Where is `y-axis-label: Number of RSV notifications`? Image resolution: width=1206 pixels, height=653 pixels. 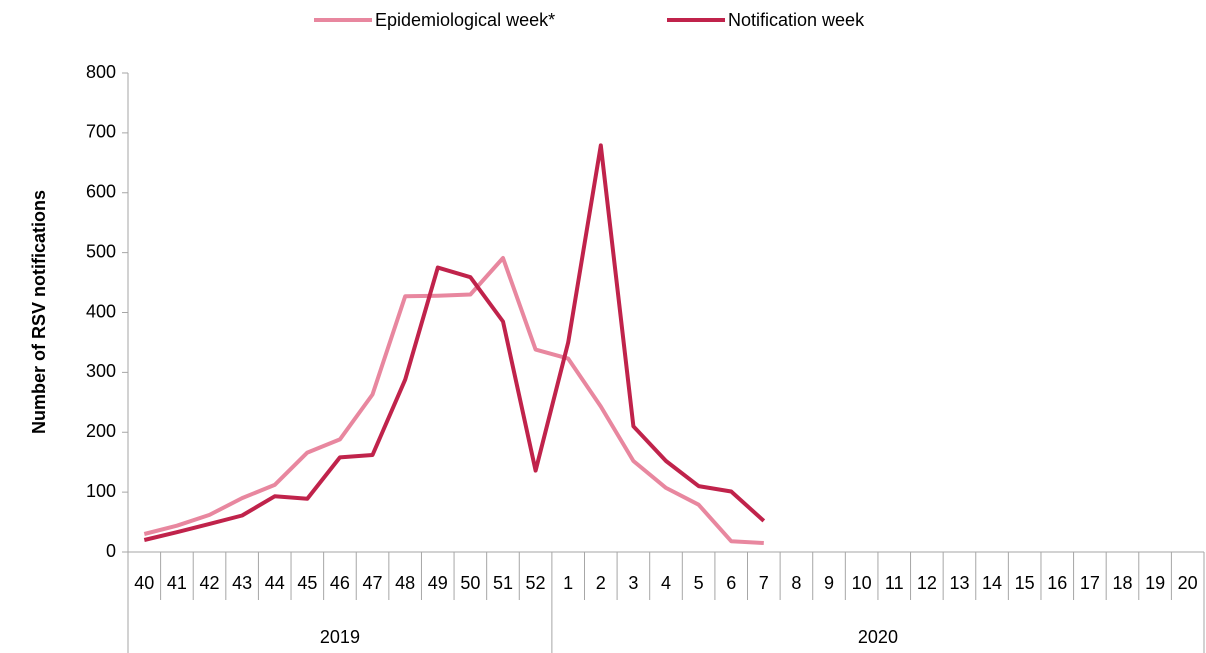
y-axis-label: Number of RSV notifications is located at coordinates (39, 312).